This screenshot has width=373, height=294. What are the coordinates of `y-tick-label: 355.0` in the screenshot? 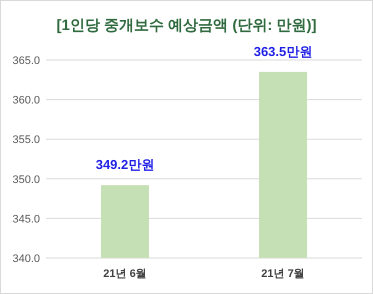 It's located at (26, 140).